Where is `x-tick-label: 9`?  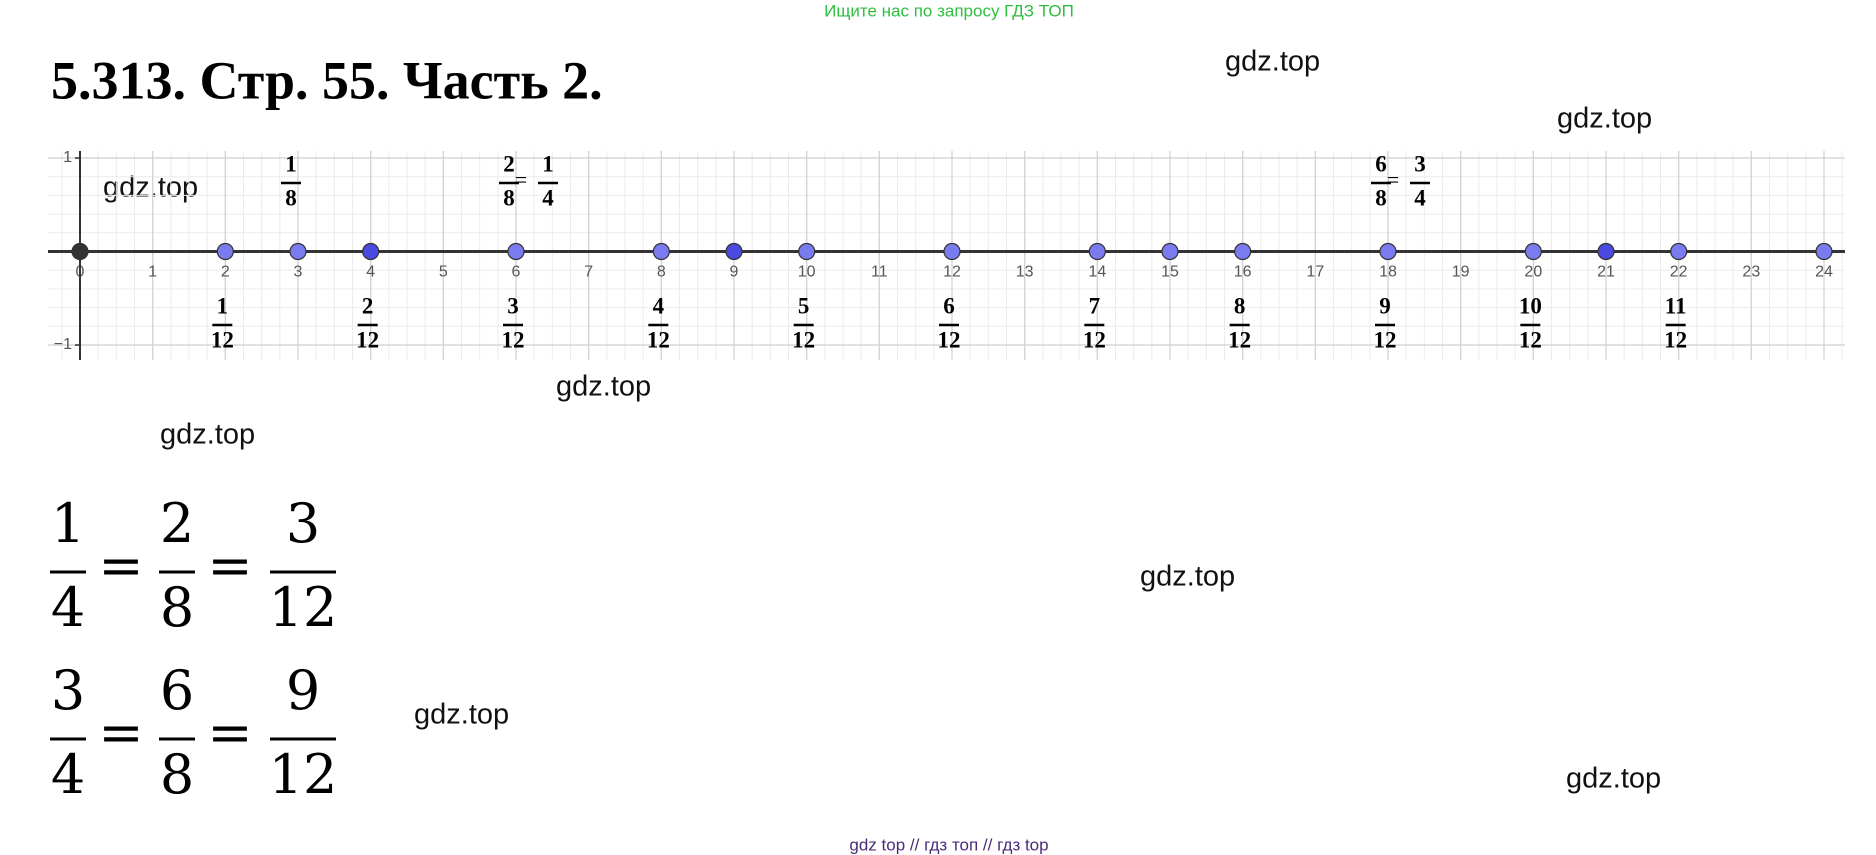 x-tick-label: 9 is located at coordinates (734, 272).